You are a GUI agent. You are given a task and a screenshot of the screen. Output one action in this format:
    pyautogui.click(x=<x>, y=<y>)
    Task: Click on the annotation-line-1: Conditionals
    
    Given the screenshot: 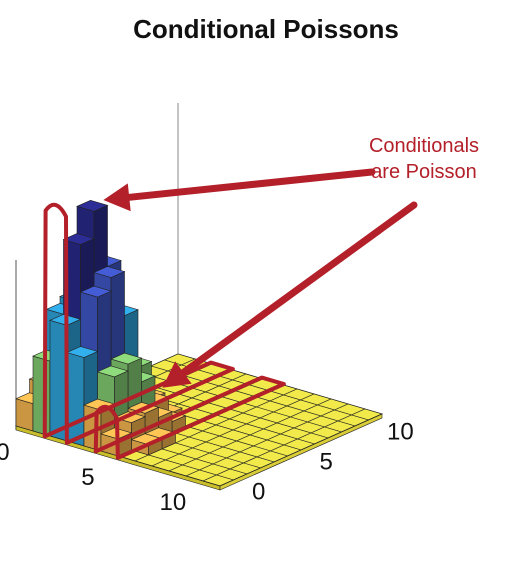 What is the action you would take?
    pyautogui.click(x=424, y=146)
    